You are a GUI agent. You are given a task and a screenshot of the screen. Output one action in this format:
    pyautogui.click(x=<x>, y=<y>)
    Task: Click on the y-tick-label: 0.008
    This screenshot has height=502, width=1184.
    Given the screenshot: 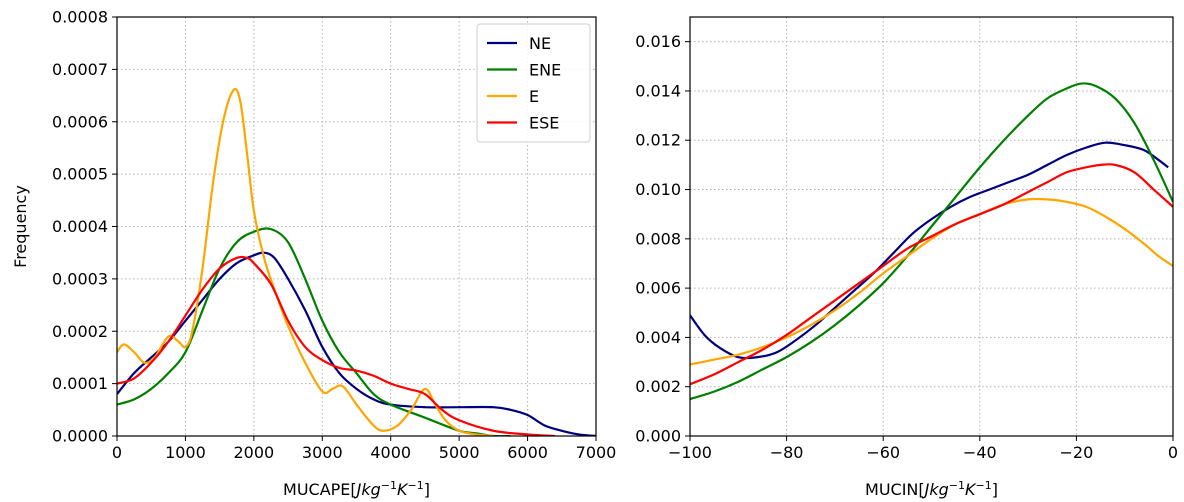 What is the action you would take?
    pyautogui.click(x=658, y=238)
    